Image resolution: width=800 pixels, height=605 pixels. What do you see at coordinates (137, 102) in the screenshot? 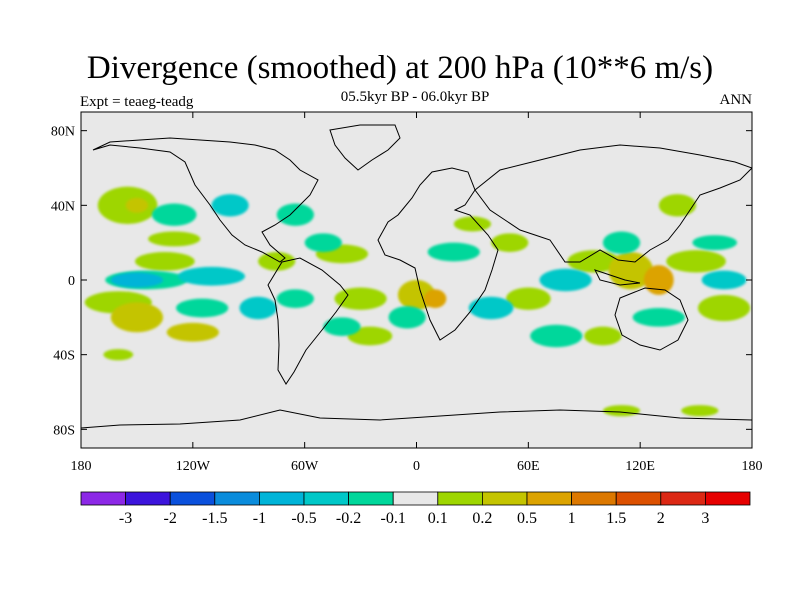
I see `experiment-label: Expt = teaeg-teadg` at bounding box center [137, 102].